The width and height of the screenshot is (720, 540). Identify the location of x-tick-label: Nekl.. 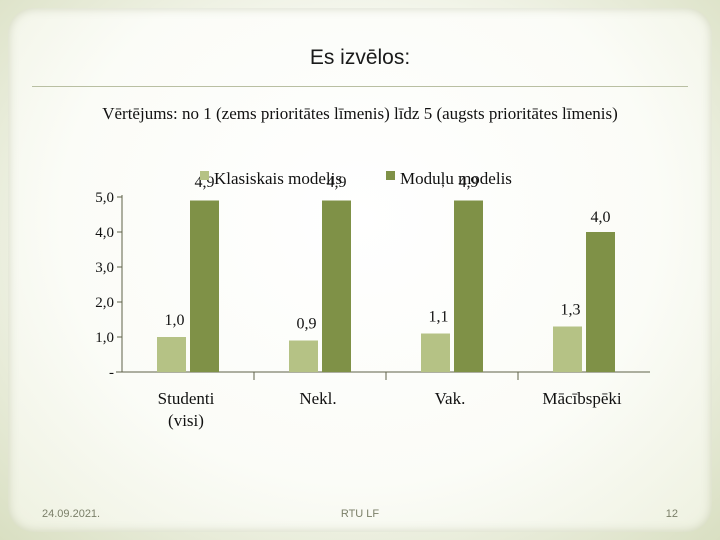
(317, 398).